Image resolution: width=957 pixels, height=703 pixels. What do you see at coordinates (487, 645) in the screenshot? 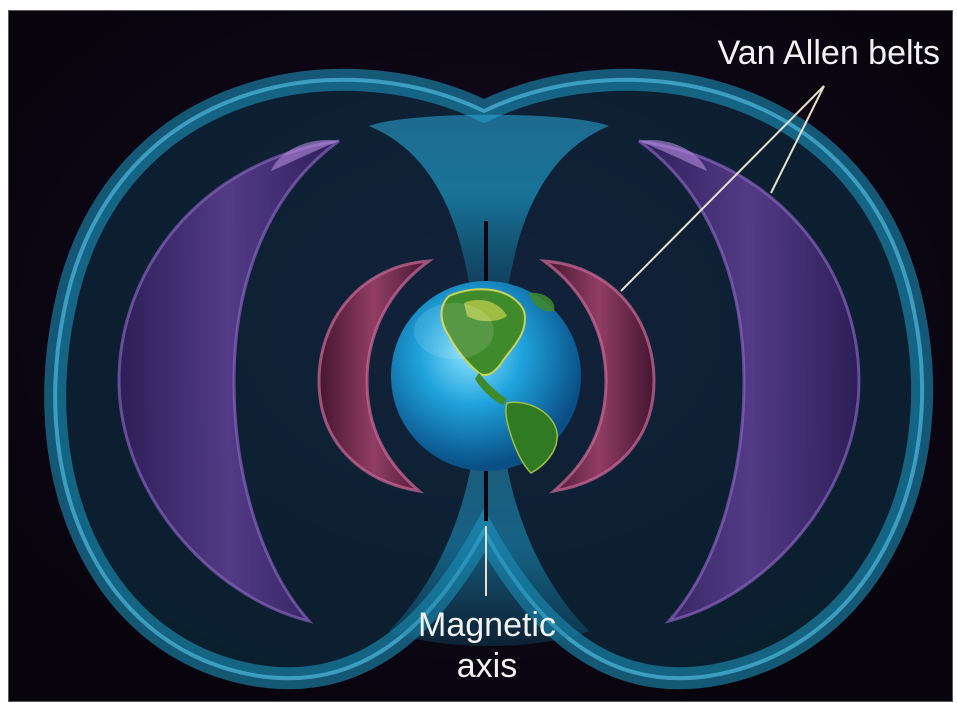
I see `magnetic-axis-label: Magnetic axis` at bounding box center [487, 645].